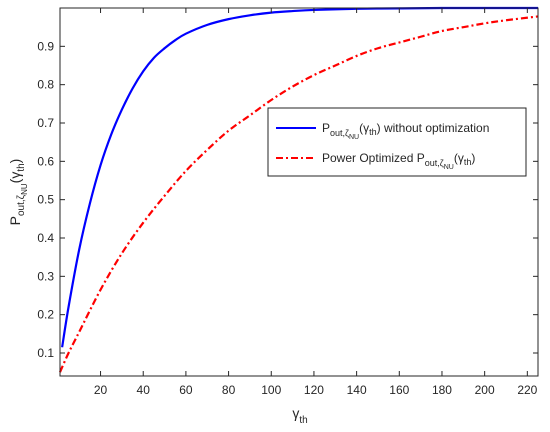 The height and width of the screenshot is (432, 550). What do you see at coordinates (45, 315) in the screenshot?
I see `y-tick-label: 0.2` at bounding box center [45, 315].